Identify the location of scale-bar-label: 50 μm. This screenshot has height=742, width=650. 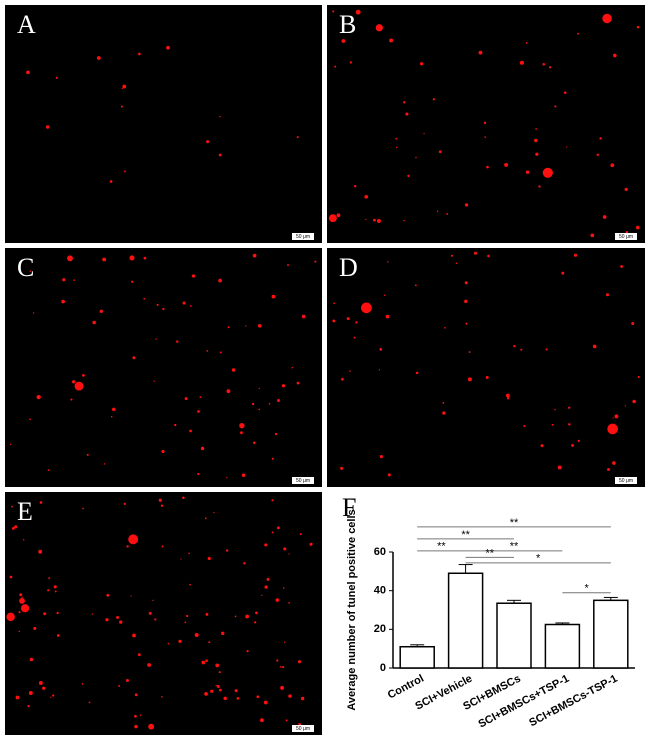
(303, 237).